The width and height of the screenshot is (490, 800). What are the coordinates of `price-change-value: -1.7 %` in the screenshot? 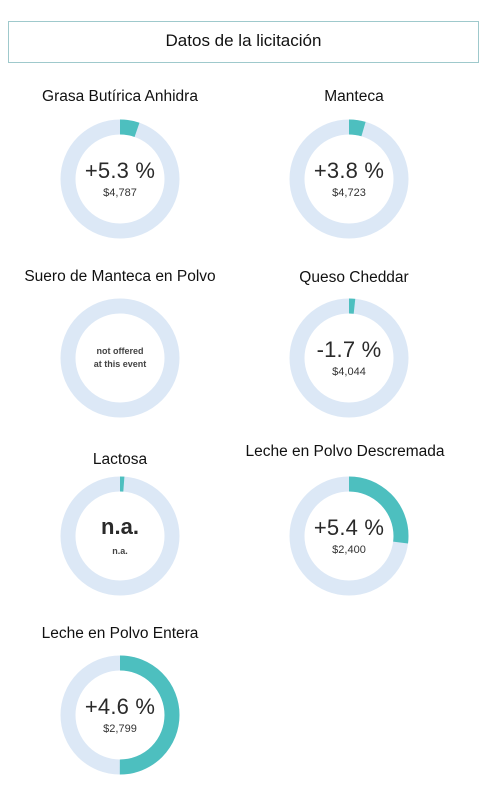 It's located at (349, 349).